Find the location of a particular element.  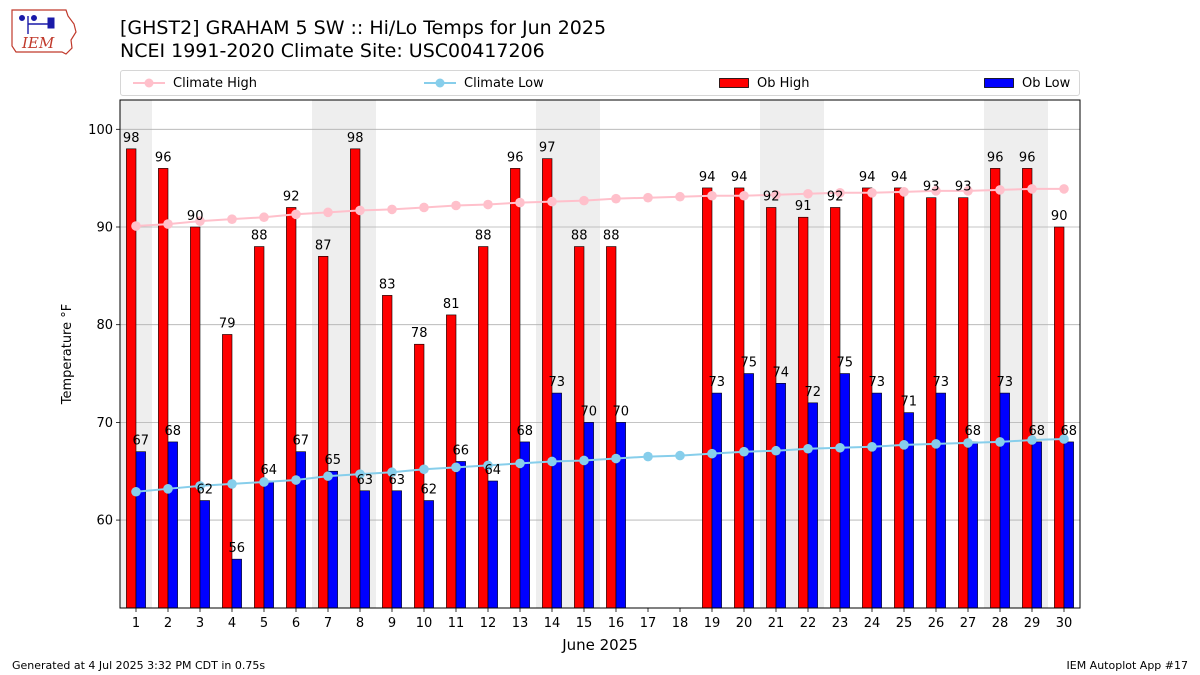

label-ob-high: 94 is located at coordinates (867, 177).